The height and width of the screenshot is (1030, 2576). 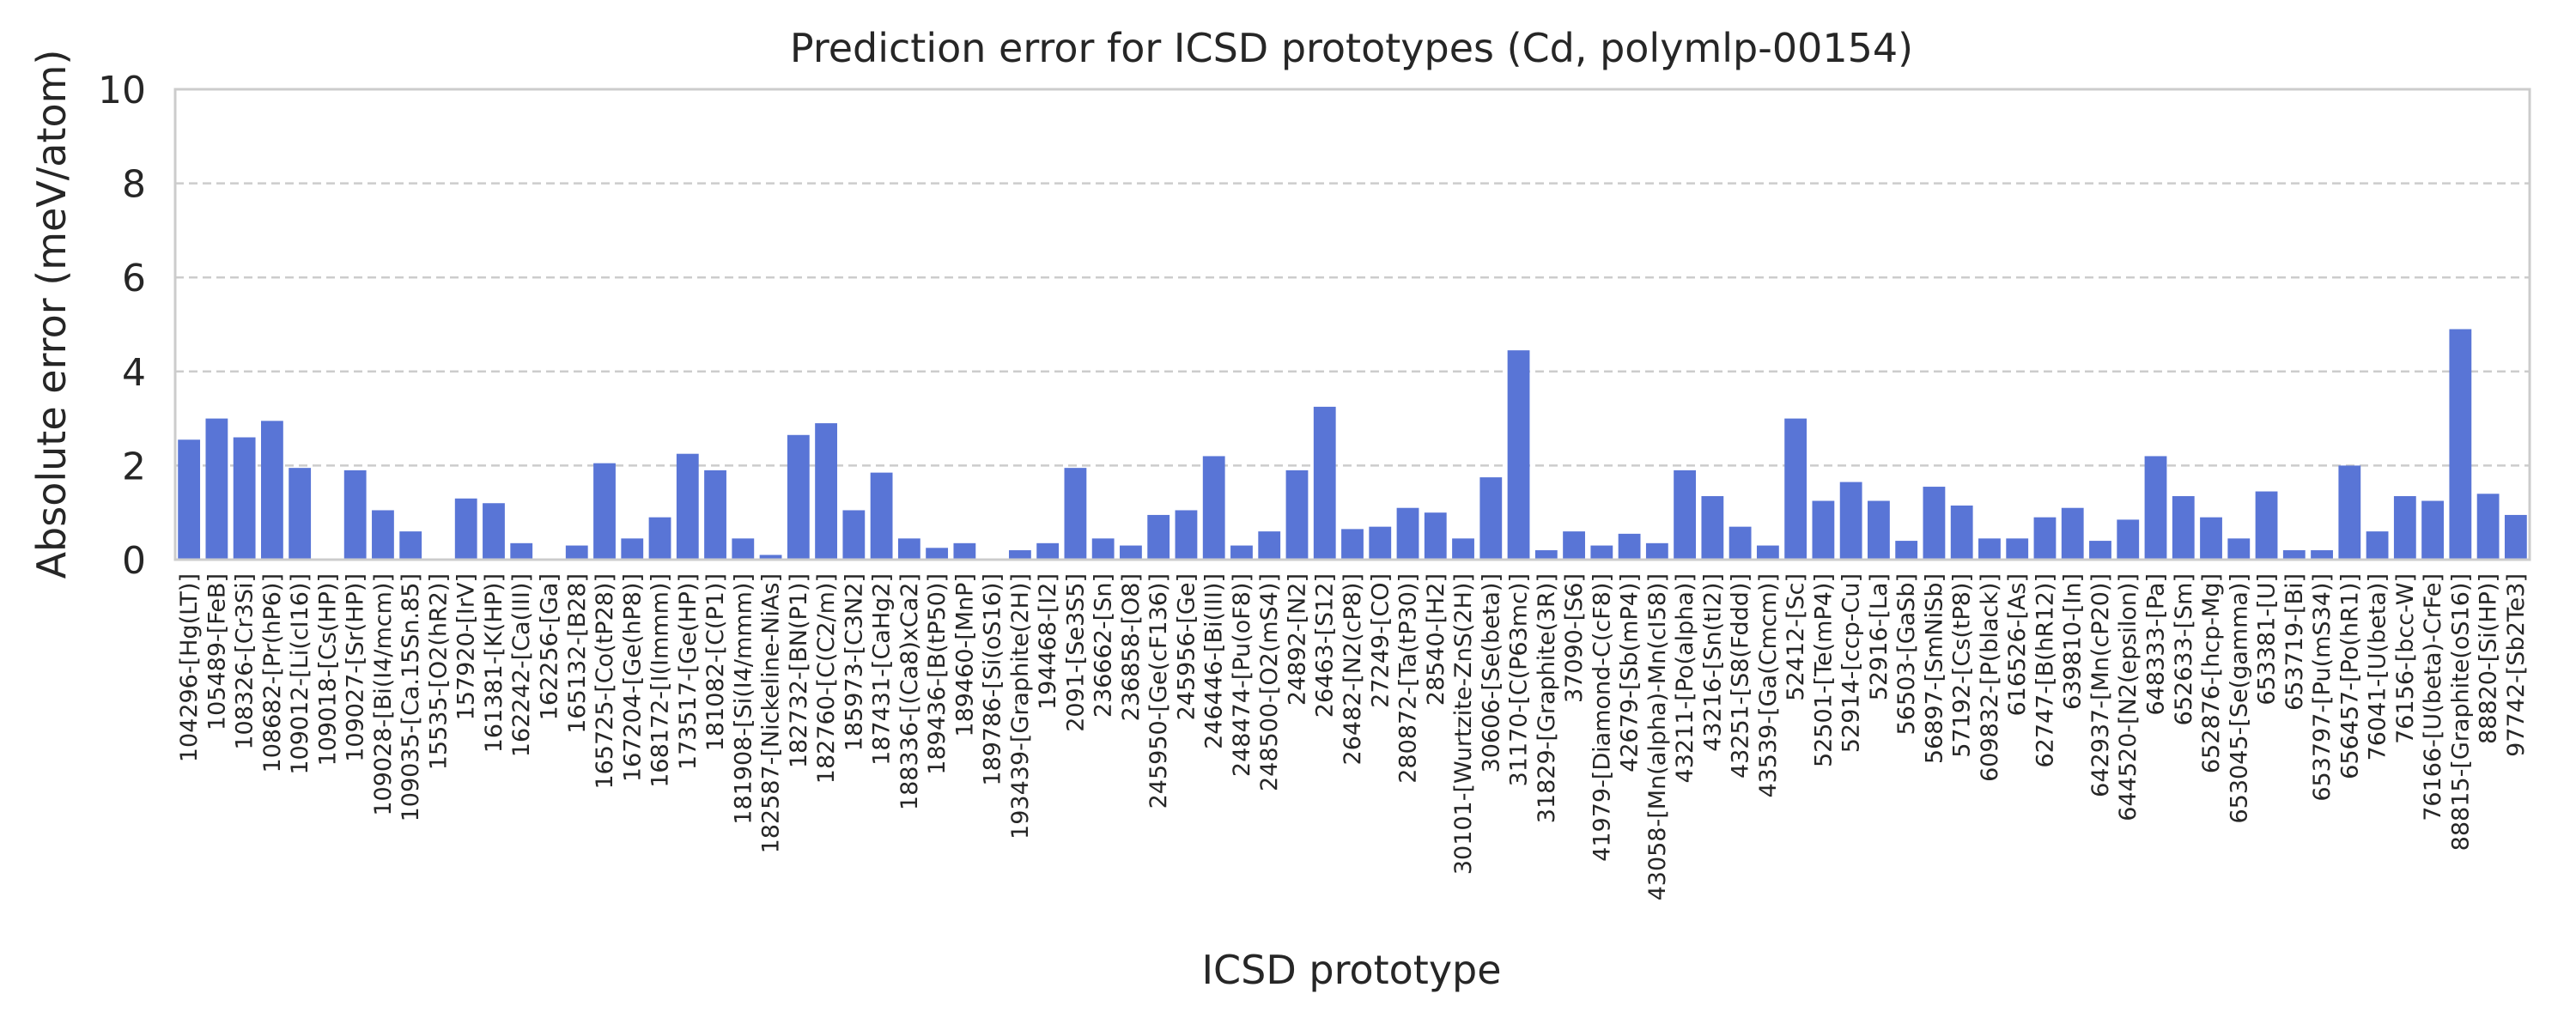 I want to click on x-tick-label: 656457-[Po(hR1)], so click(x=2349, y=676).